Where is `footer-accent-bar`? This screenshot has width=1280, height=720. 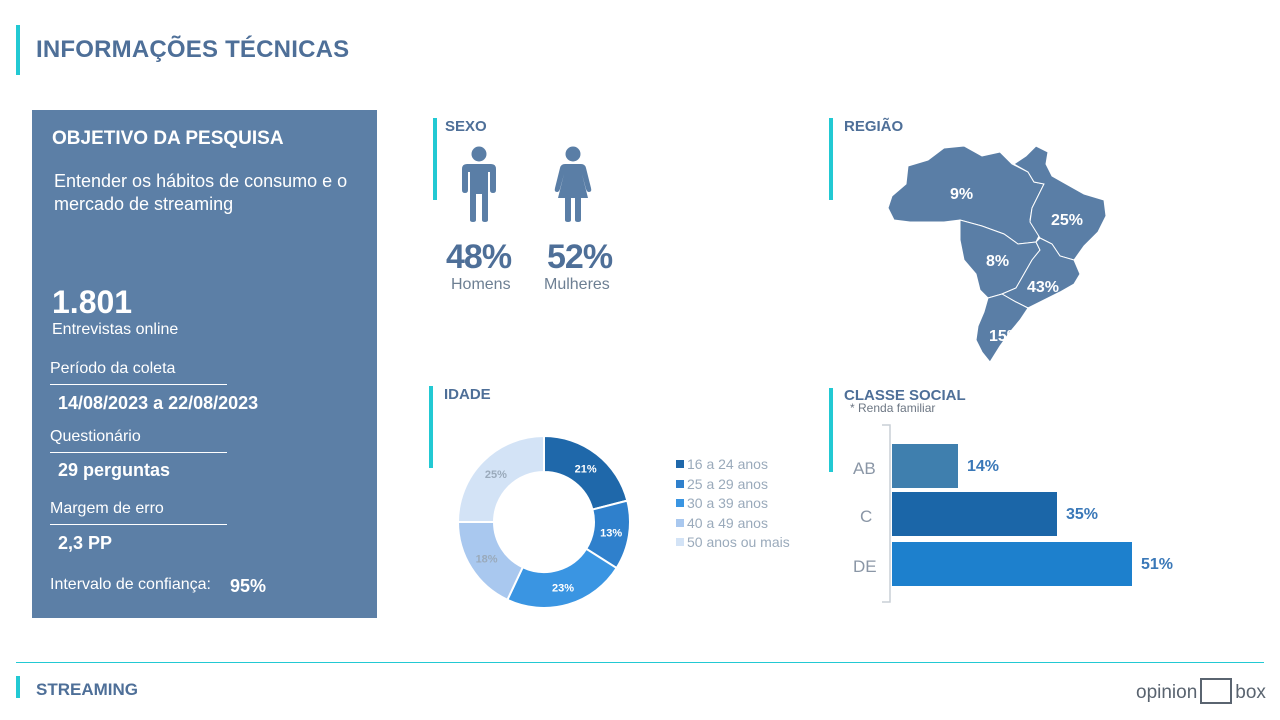 footer-accent-bar is located at coordinates (18, 687).